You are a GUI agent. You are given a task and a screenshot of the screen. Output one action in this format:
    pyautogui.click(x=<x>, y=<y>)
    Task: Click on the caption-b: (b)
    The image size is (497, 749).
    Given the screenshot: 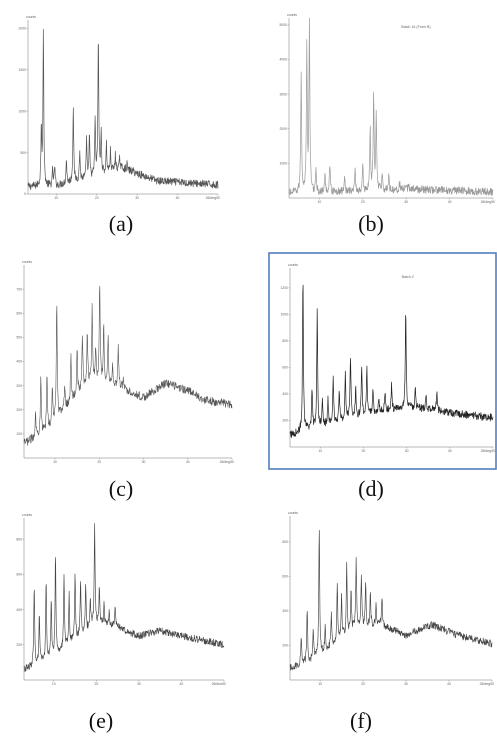 What is the action you would take?
    pyautogui.click(x=371, y=223)
    